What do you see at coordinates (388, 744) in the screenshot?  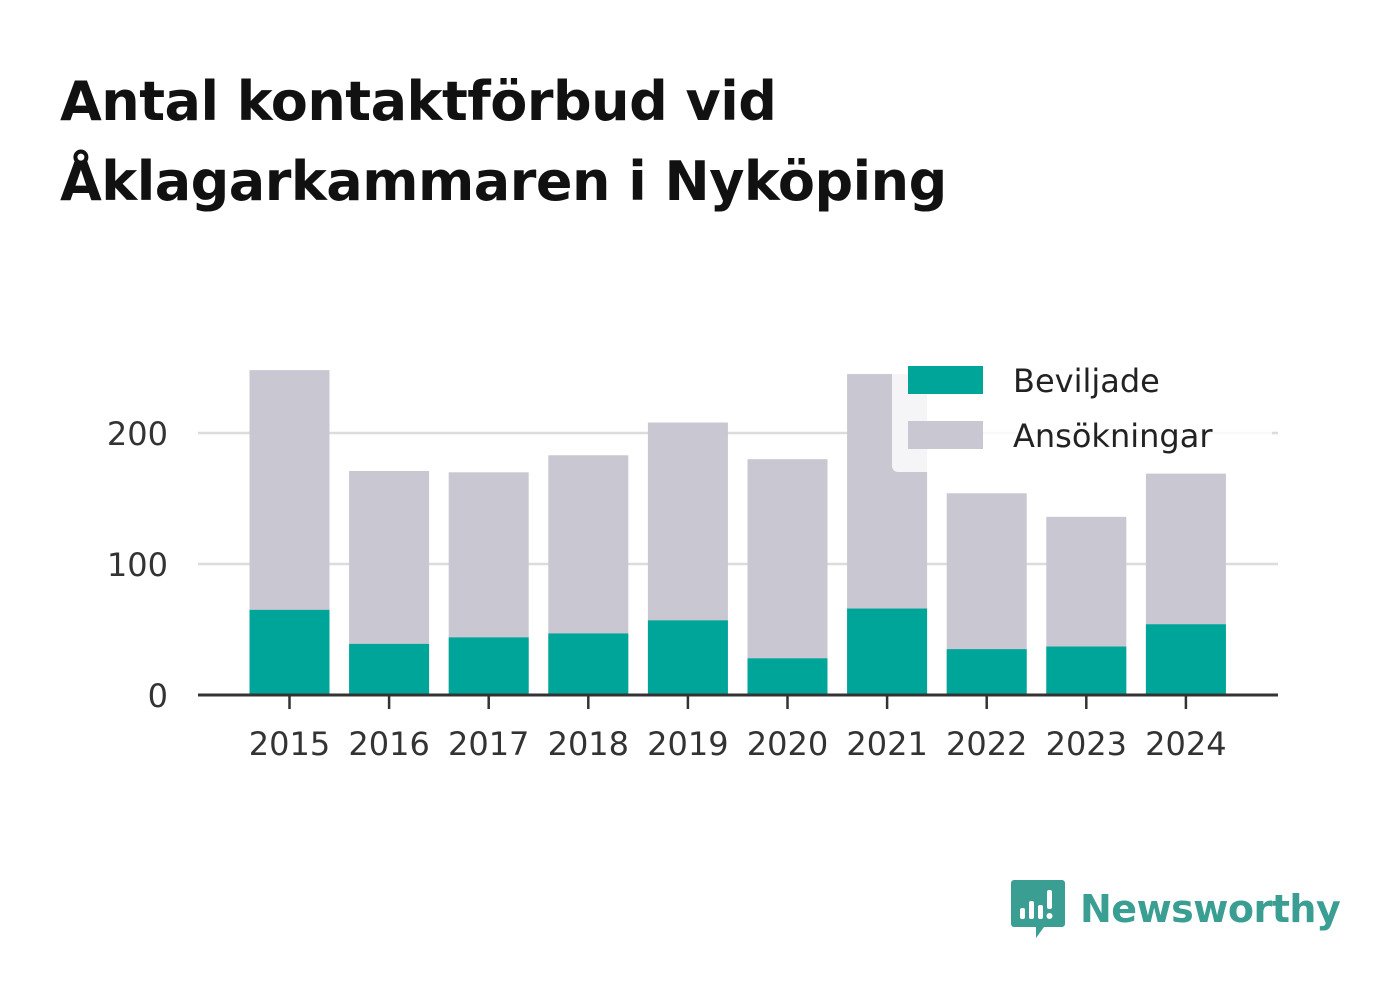 I see `x-tick-label-2016: 2016` at bounding box center [388, 744].